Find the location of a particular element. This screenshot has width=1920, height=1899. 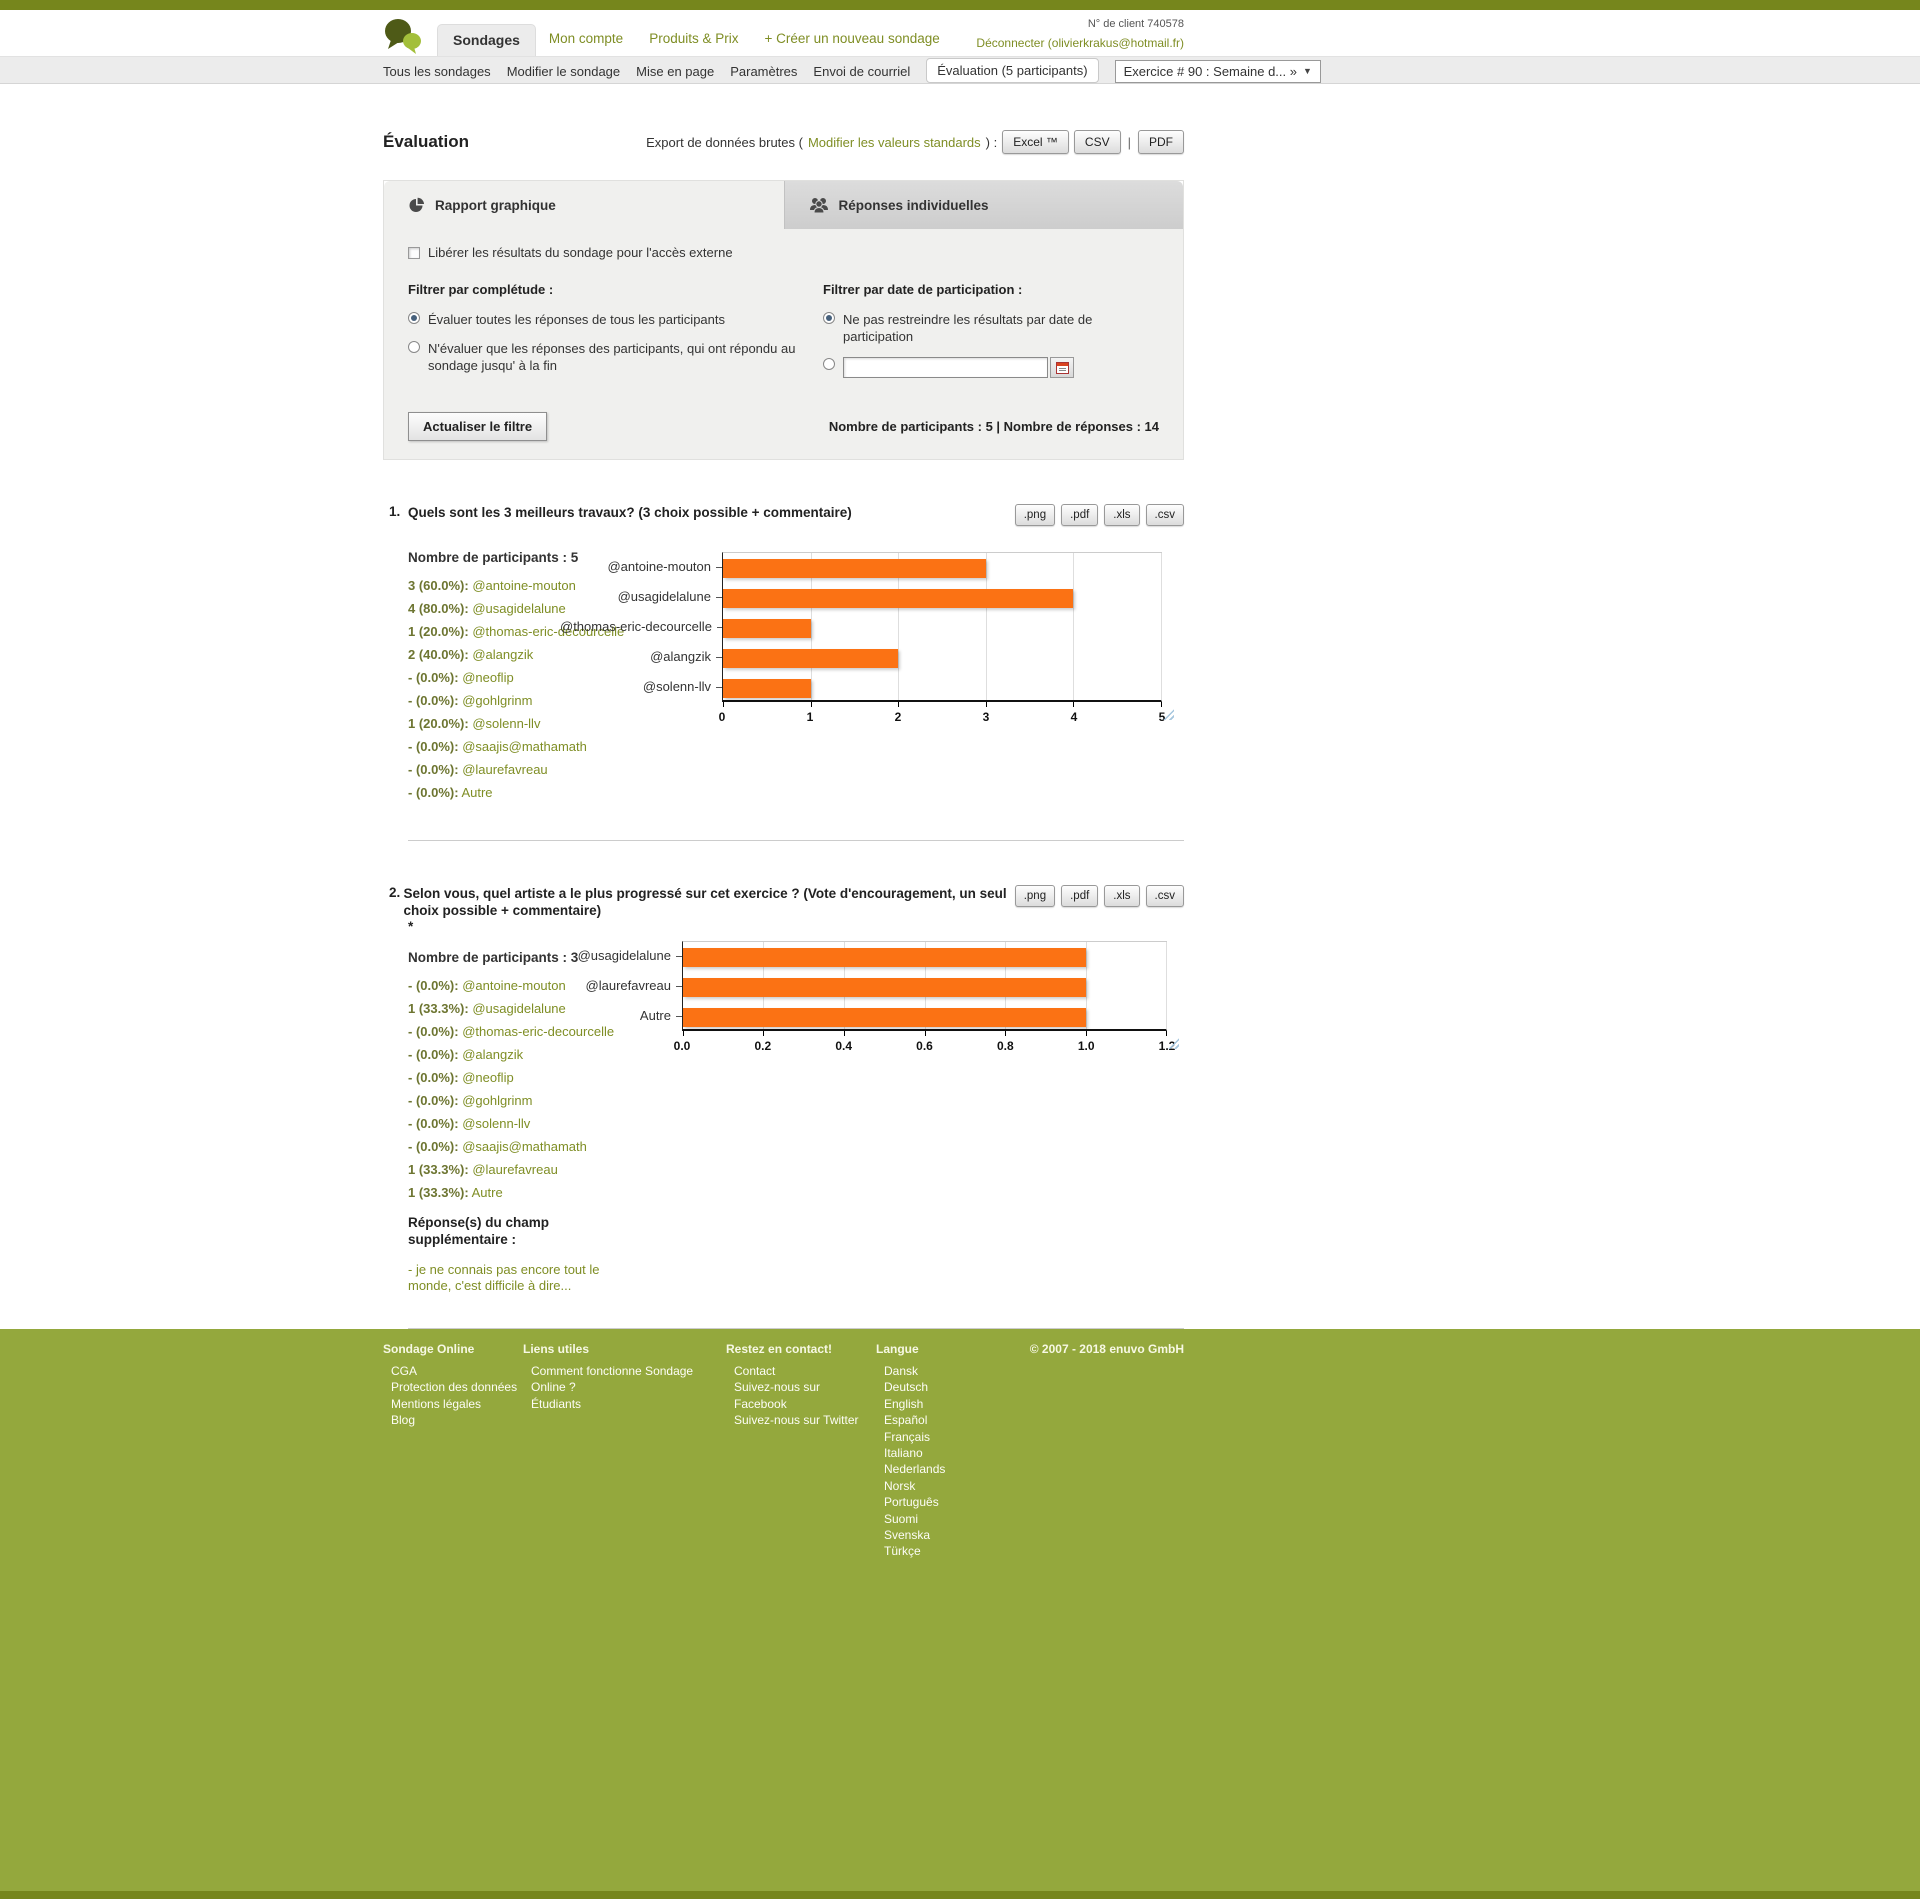

chart-plot-column: 0.0 0.2 0.4 0.6 0.8 1.0 1.2 is located at coordinates (924, 997).